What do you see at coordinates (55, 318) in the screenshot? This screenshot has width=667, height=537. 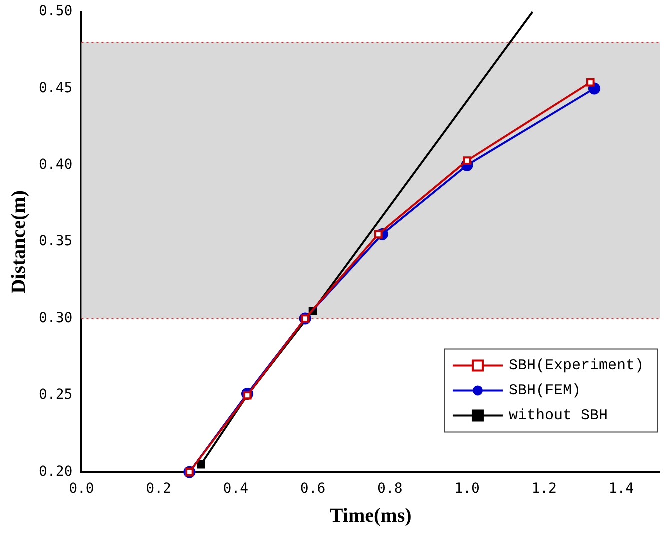 I see `y-tick-label: 0.30` at bounding box center [55, 318].